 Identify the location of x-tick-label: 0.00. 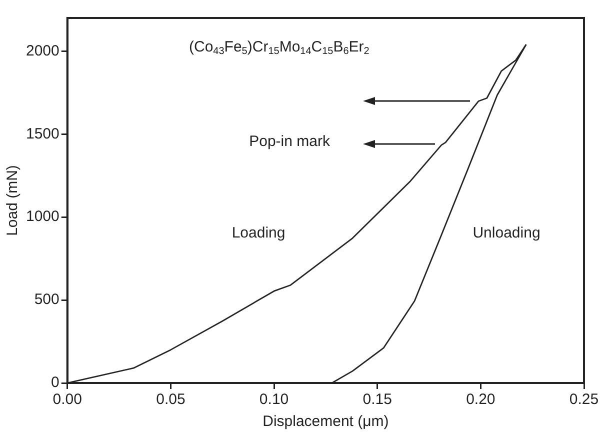
(67, 399).